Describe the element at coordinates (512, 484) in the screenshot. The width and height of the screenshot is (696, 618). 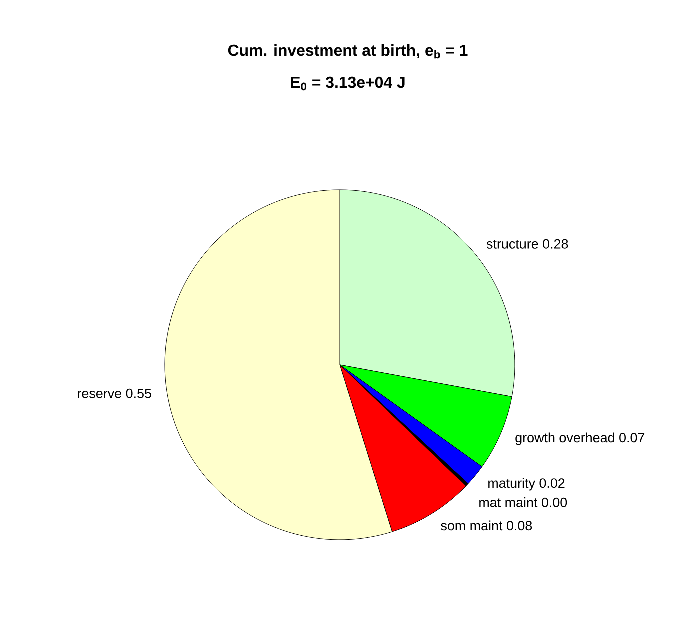
I see `slice-label: maturity` at that location.